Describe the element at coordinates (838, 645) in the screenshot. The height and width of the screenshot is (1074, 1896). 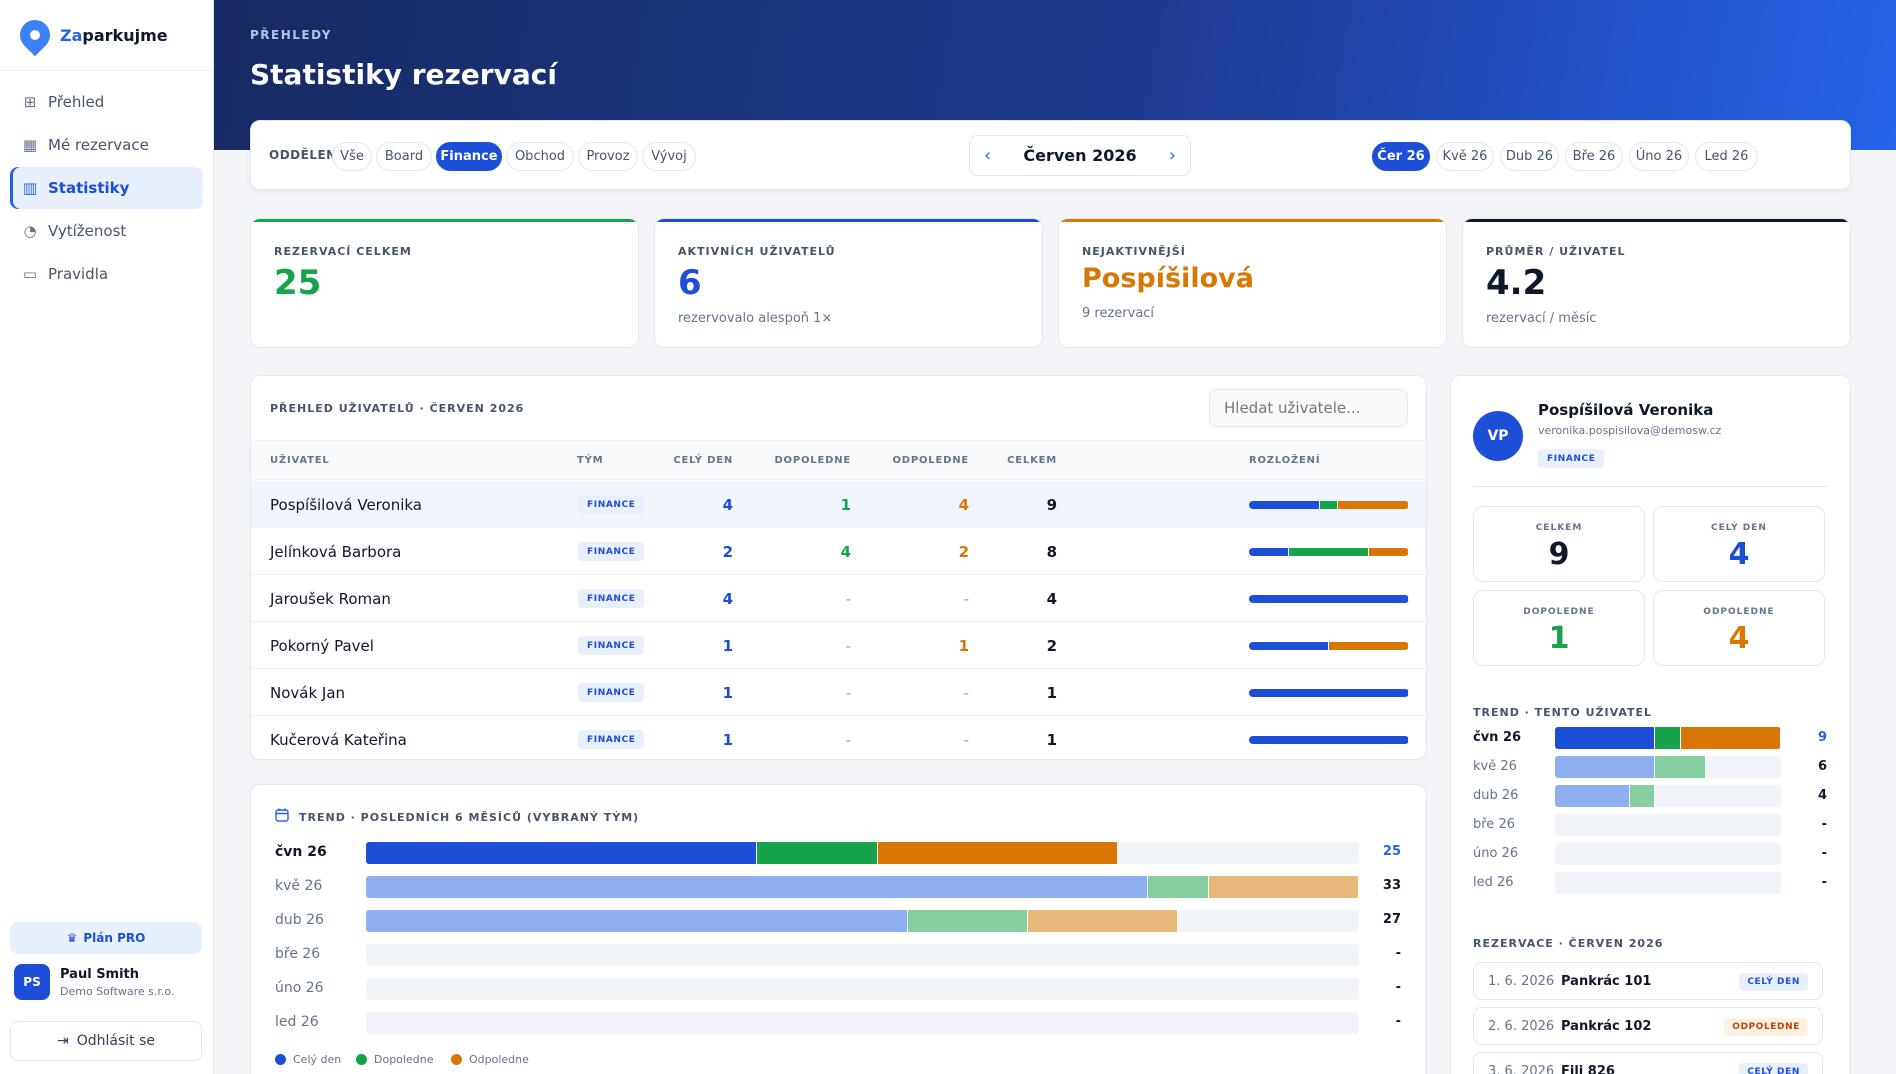
I see `table-row: Pokorný Pavel FINANCE 1 - 1 2` at that location.